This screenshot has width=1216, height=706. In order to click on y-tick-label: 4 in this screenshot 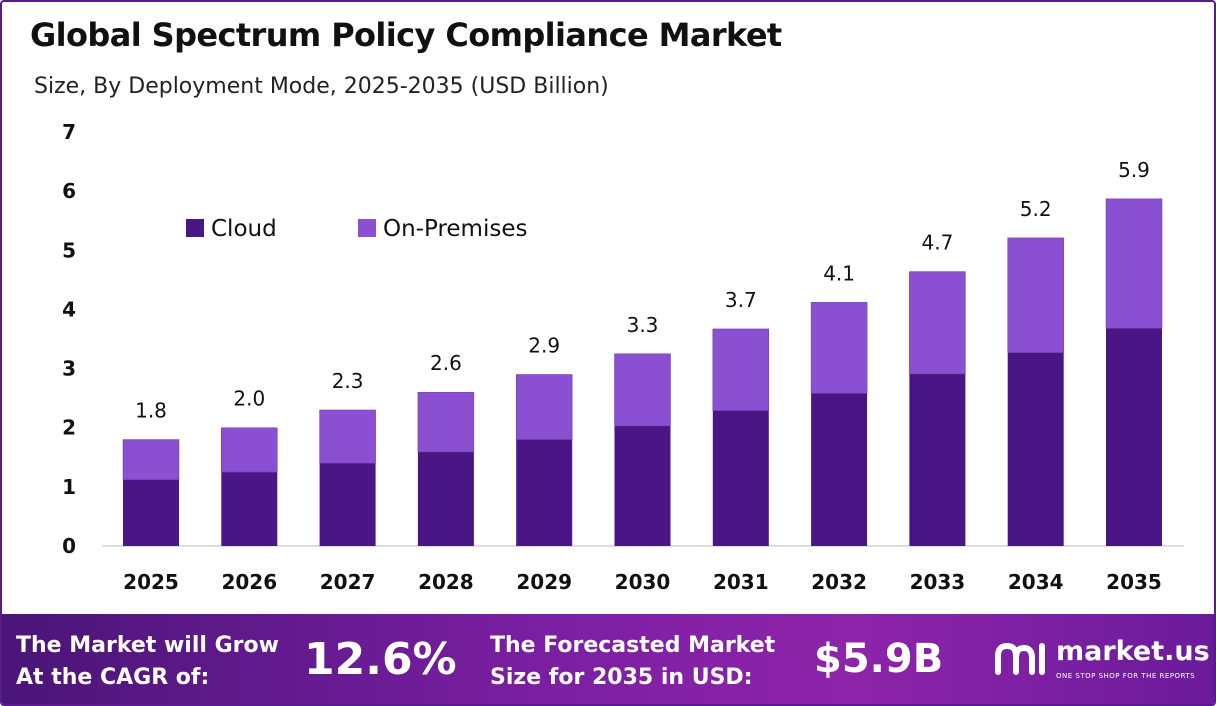, I will do `click(69, 309)`.